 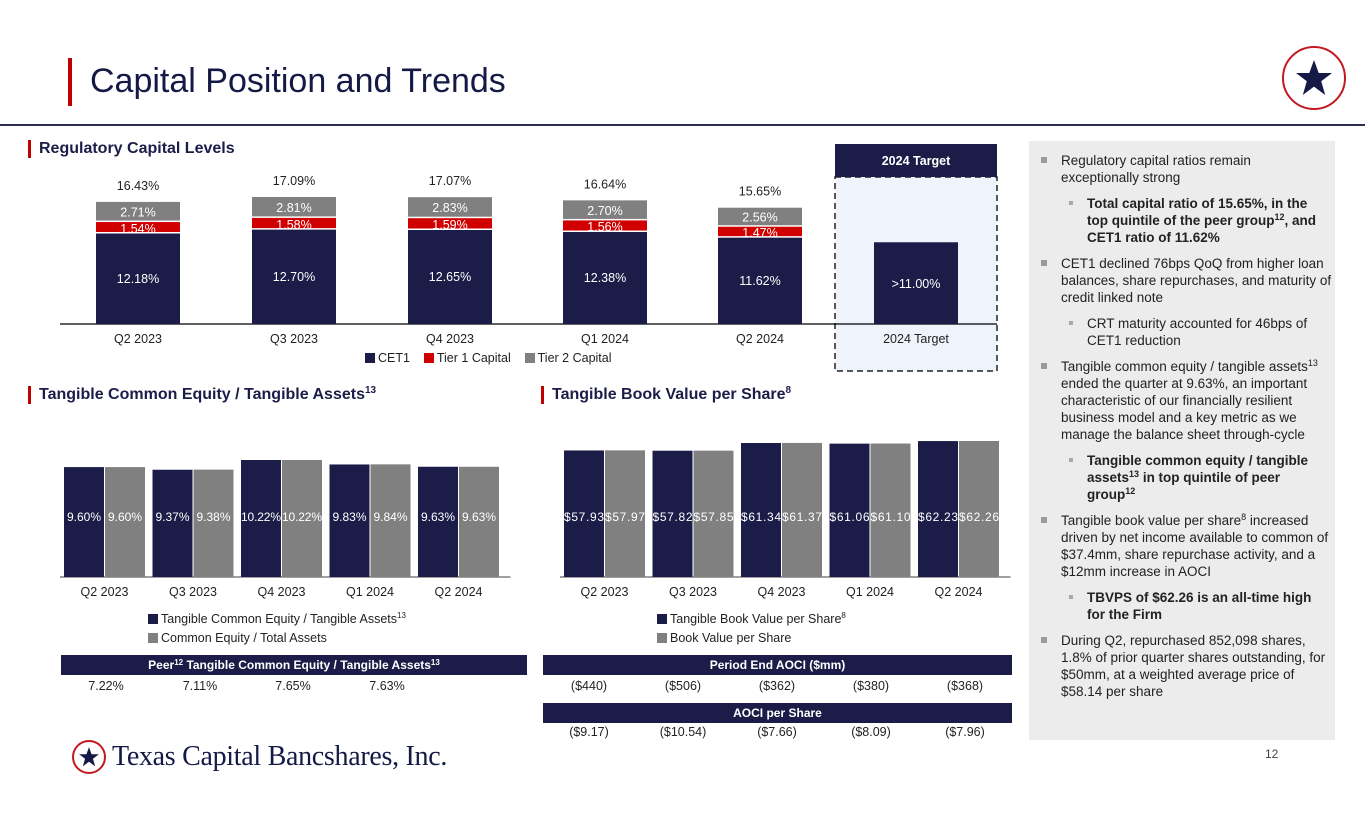 I want to click on peer-values-row: 7.22% 7.11% 7.65% 7.63%, so click(x=270, y=688).